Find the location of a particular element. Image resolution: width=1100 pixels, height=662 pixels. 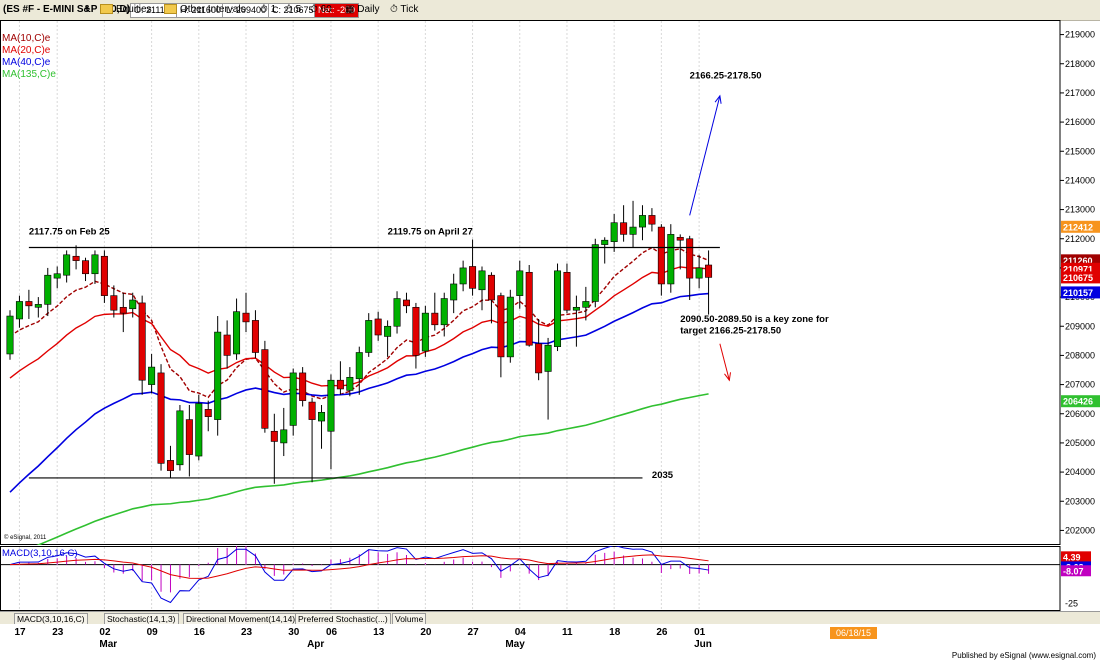

net-change-value: Net: -200 is located at coordinates (337, 10).